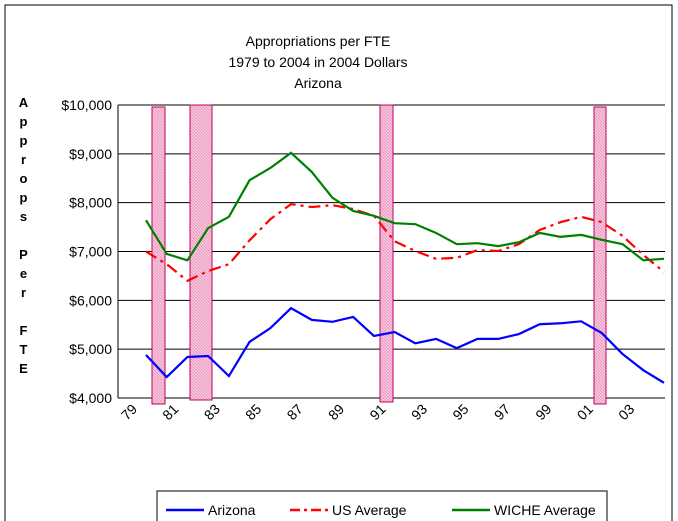  Describe the element at coordinates (232, 510) in the screenshot. I see `legend-label: Arizona` at that location.